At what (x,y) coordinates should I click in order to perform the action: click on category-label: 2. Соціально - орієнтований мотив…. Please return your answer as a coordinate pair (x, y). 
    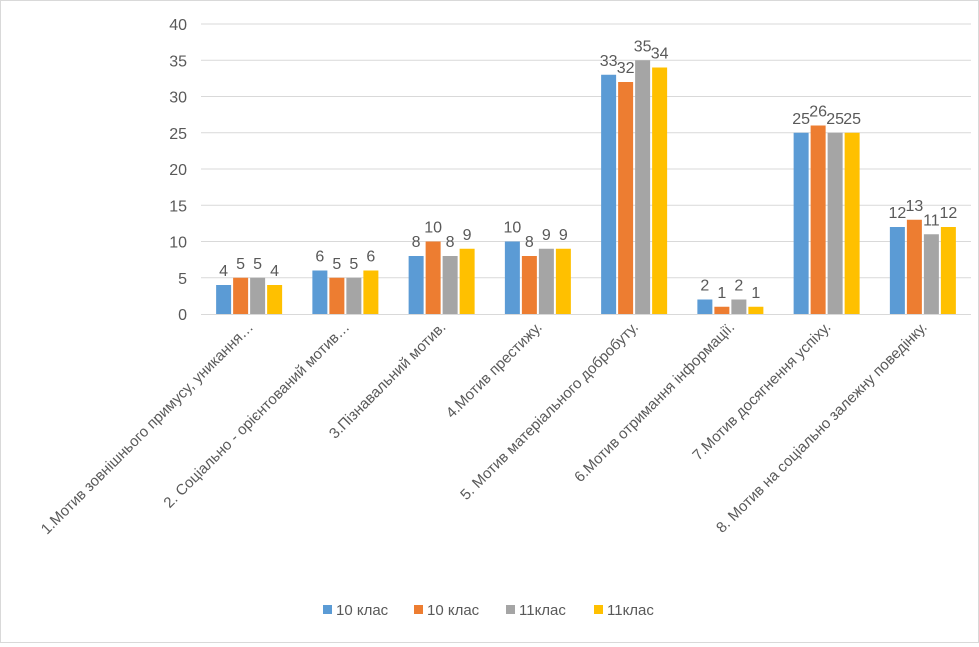
    Looking at the image, I should click on (256, 415).